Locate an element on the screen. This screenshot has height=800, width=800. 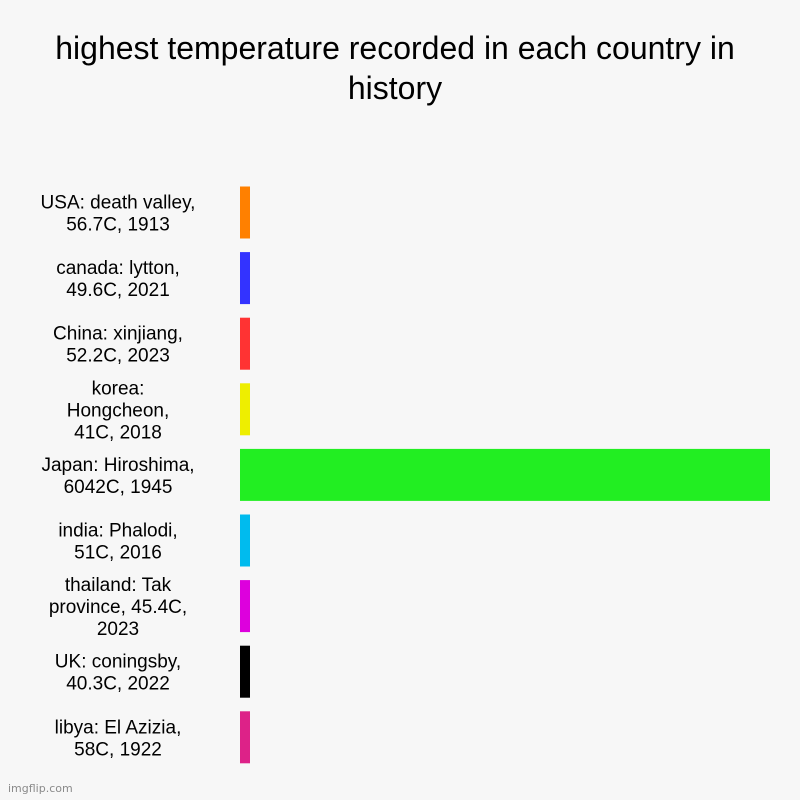
category-label-line: China: xinjiang, is located at coordinates (118, 334).